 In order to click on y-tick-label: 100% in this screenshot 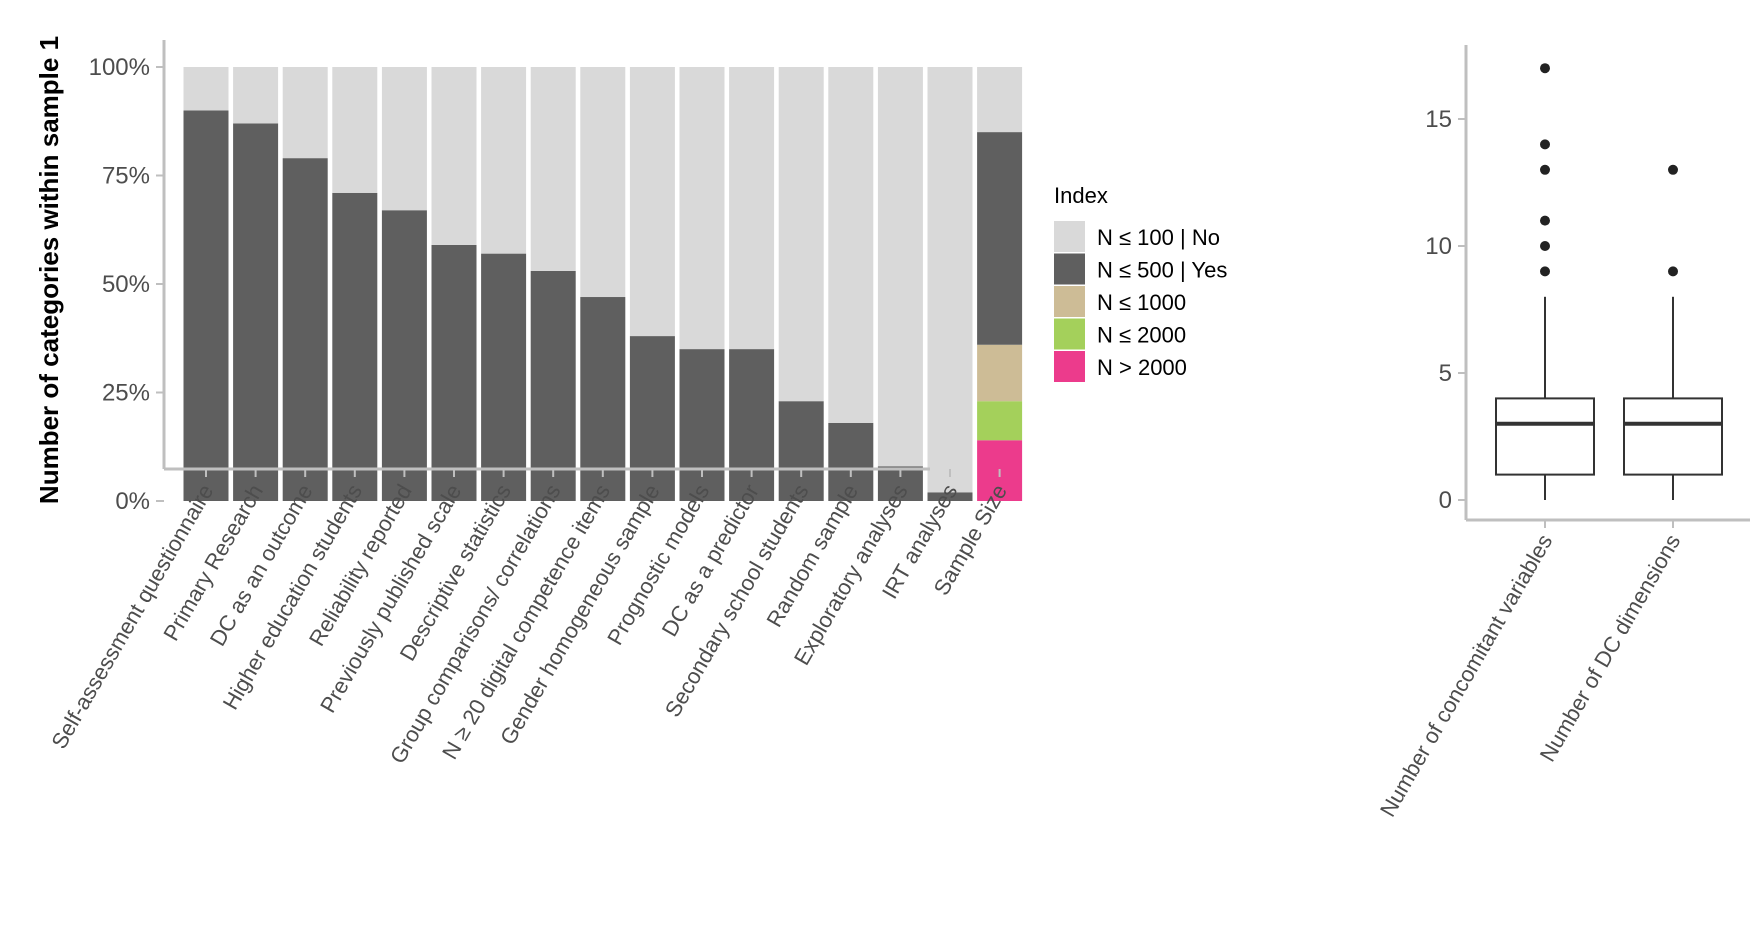, I will do `click(119, 67)`.